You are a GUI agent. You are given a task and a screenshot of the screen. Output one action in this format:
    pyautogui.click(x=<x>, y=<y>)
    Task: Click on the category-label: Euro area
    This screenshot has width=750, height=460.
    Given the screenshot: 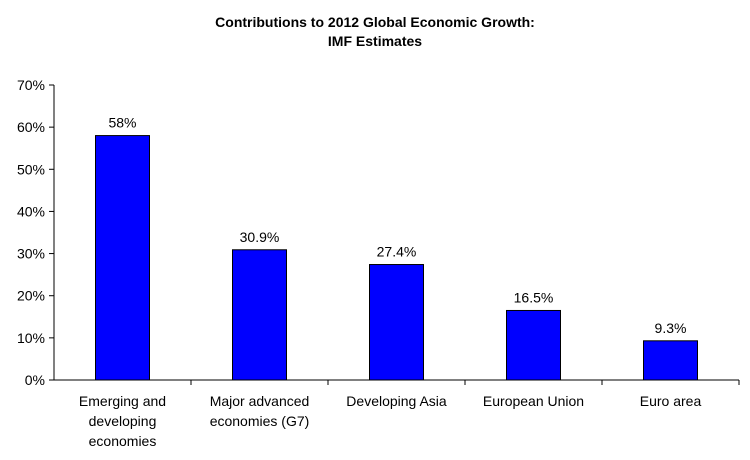 What is the action you would take?
    pyautogui.click(x=671, y=401)
    